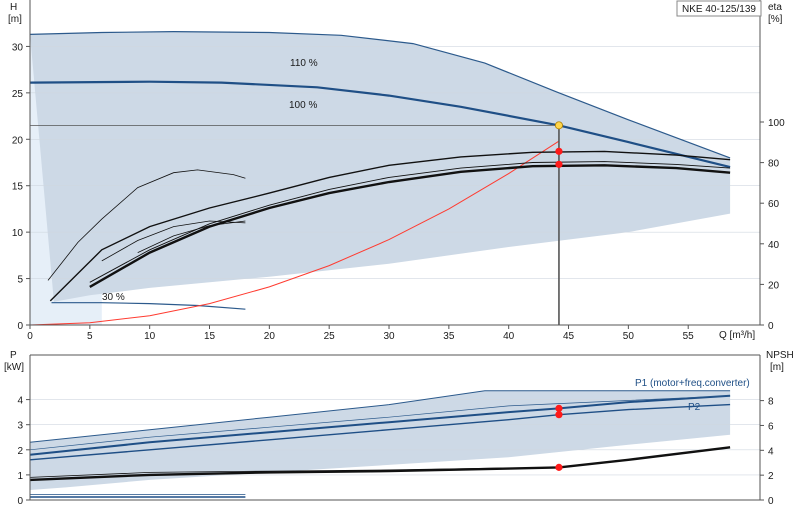 The height and width of the screenshot is (520, 800). What do you see at coordinates (15, 19) in the screenshot?
I see `head-axis-unit: [m]` at bounding box center [15, 19].